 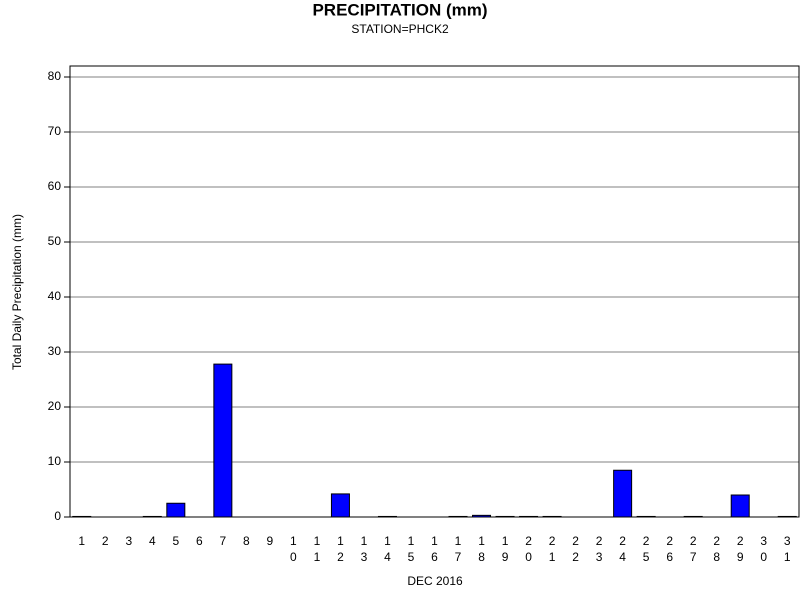 What do you see at coordinates (55, 76) in the screenshot?
I see `y-tick-label: 80` at bounding box center [55, 76].